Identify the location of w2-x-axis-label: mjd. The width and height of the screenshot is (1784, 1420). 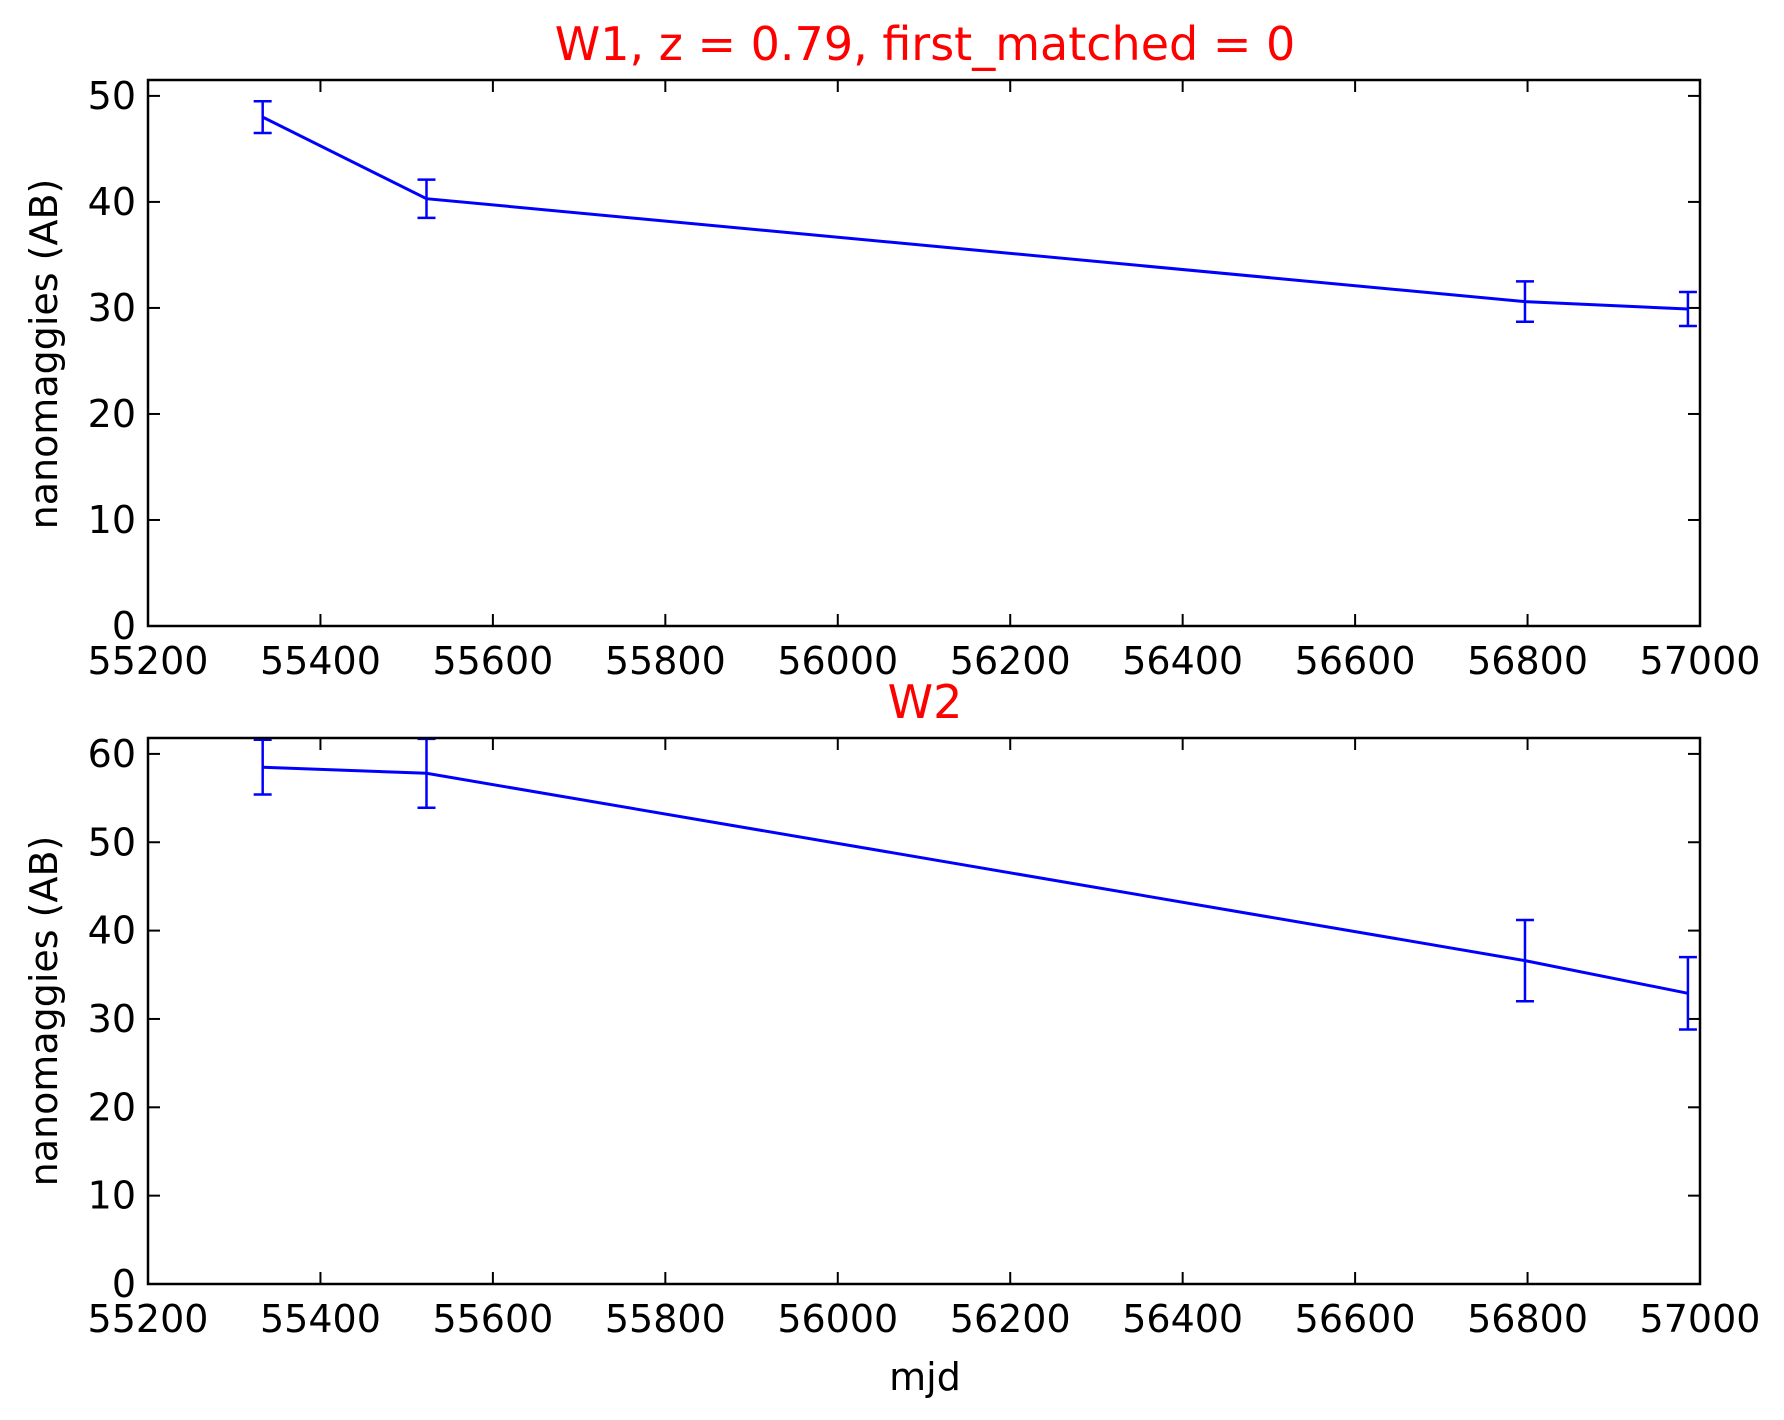
(925, 1377).